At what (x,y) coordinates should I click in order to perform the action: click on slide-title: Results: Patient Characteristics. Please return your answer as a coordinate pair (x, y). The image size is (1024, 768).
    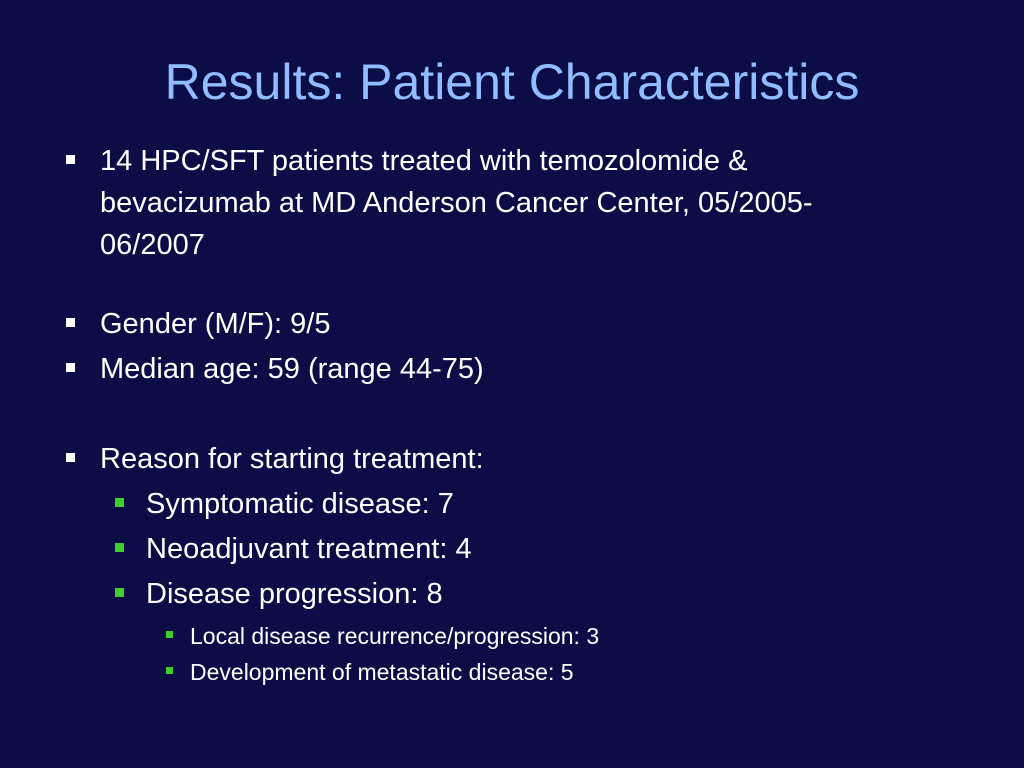
    Looking at the image, I should click on (512, 82).